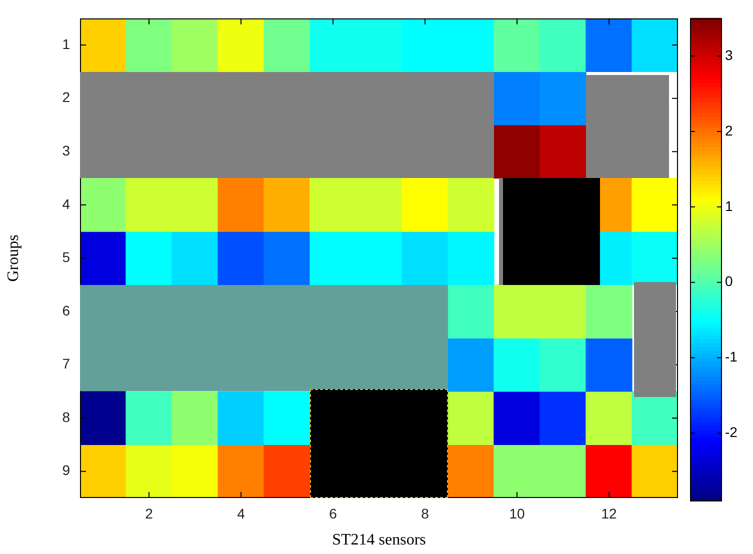 The width and height of the screenshot is (753, 554). I want to click on y-tick-label: 4, so click(66, 204).